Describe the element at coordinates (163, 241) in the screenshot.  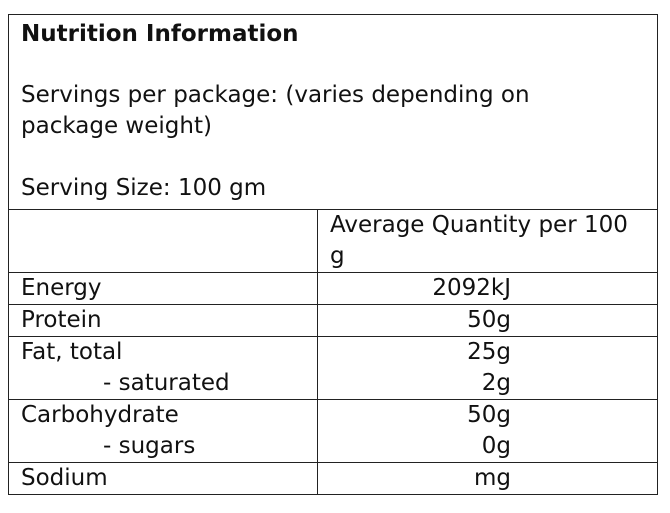
I see `empty-cell` at that location.